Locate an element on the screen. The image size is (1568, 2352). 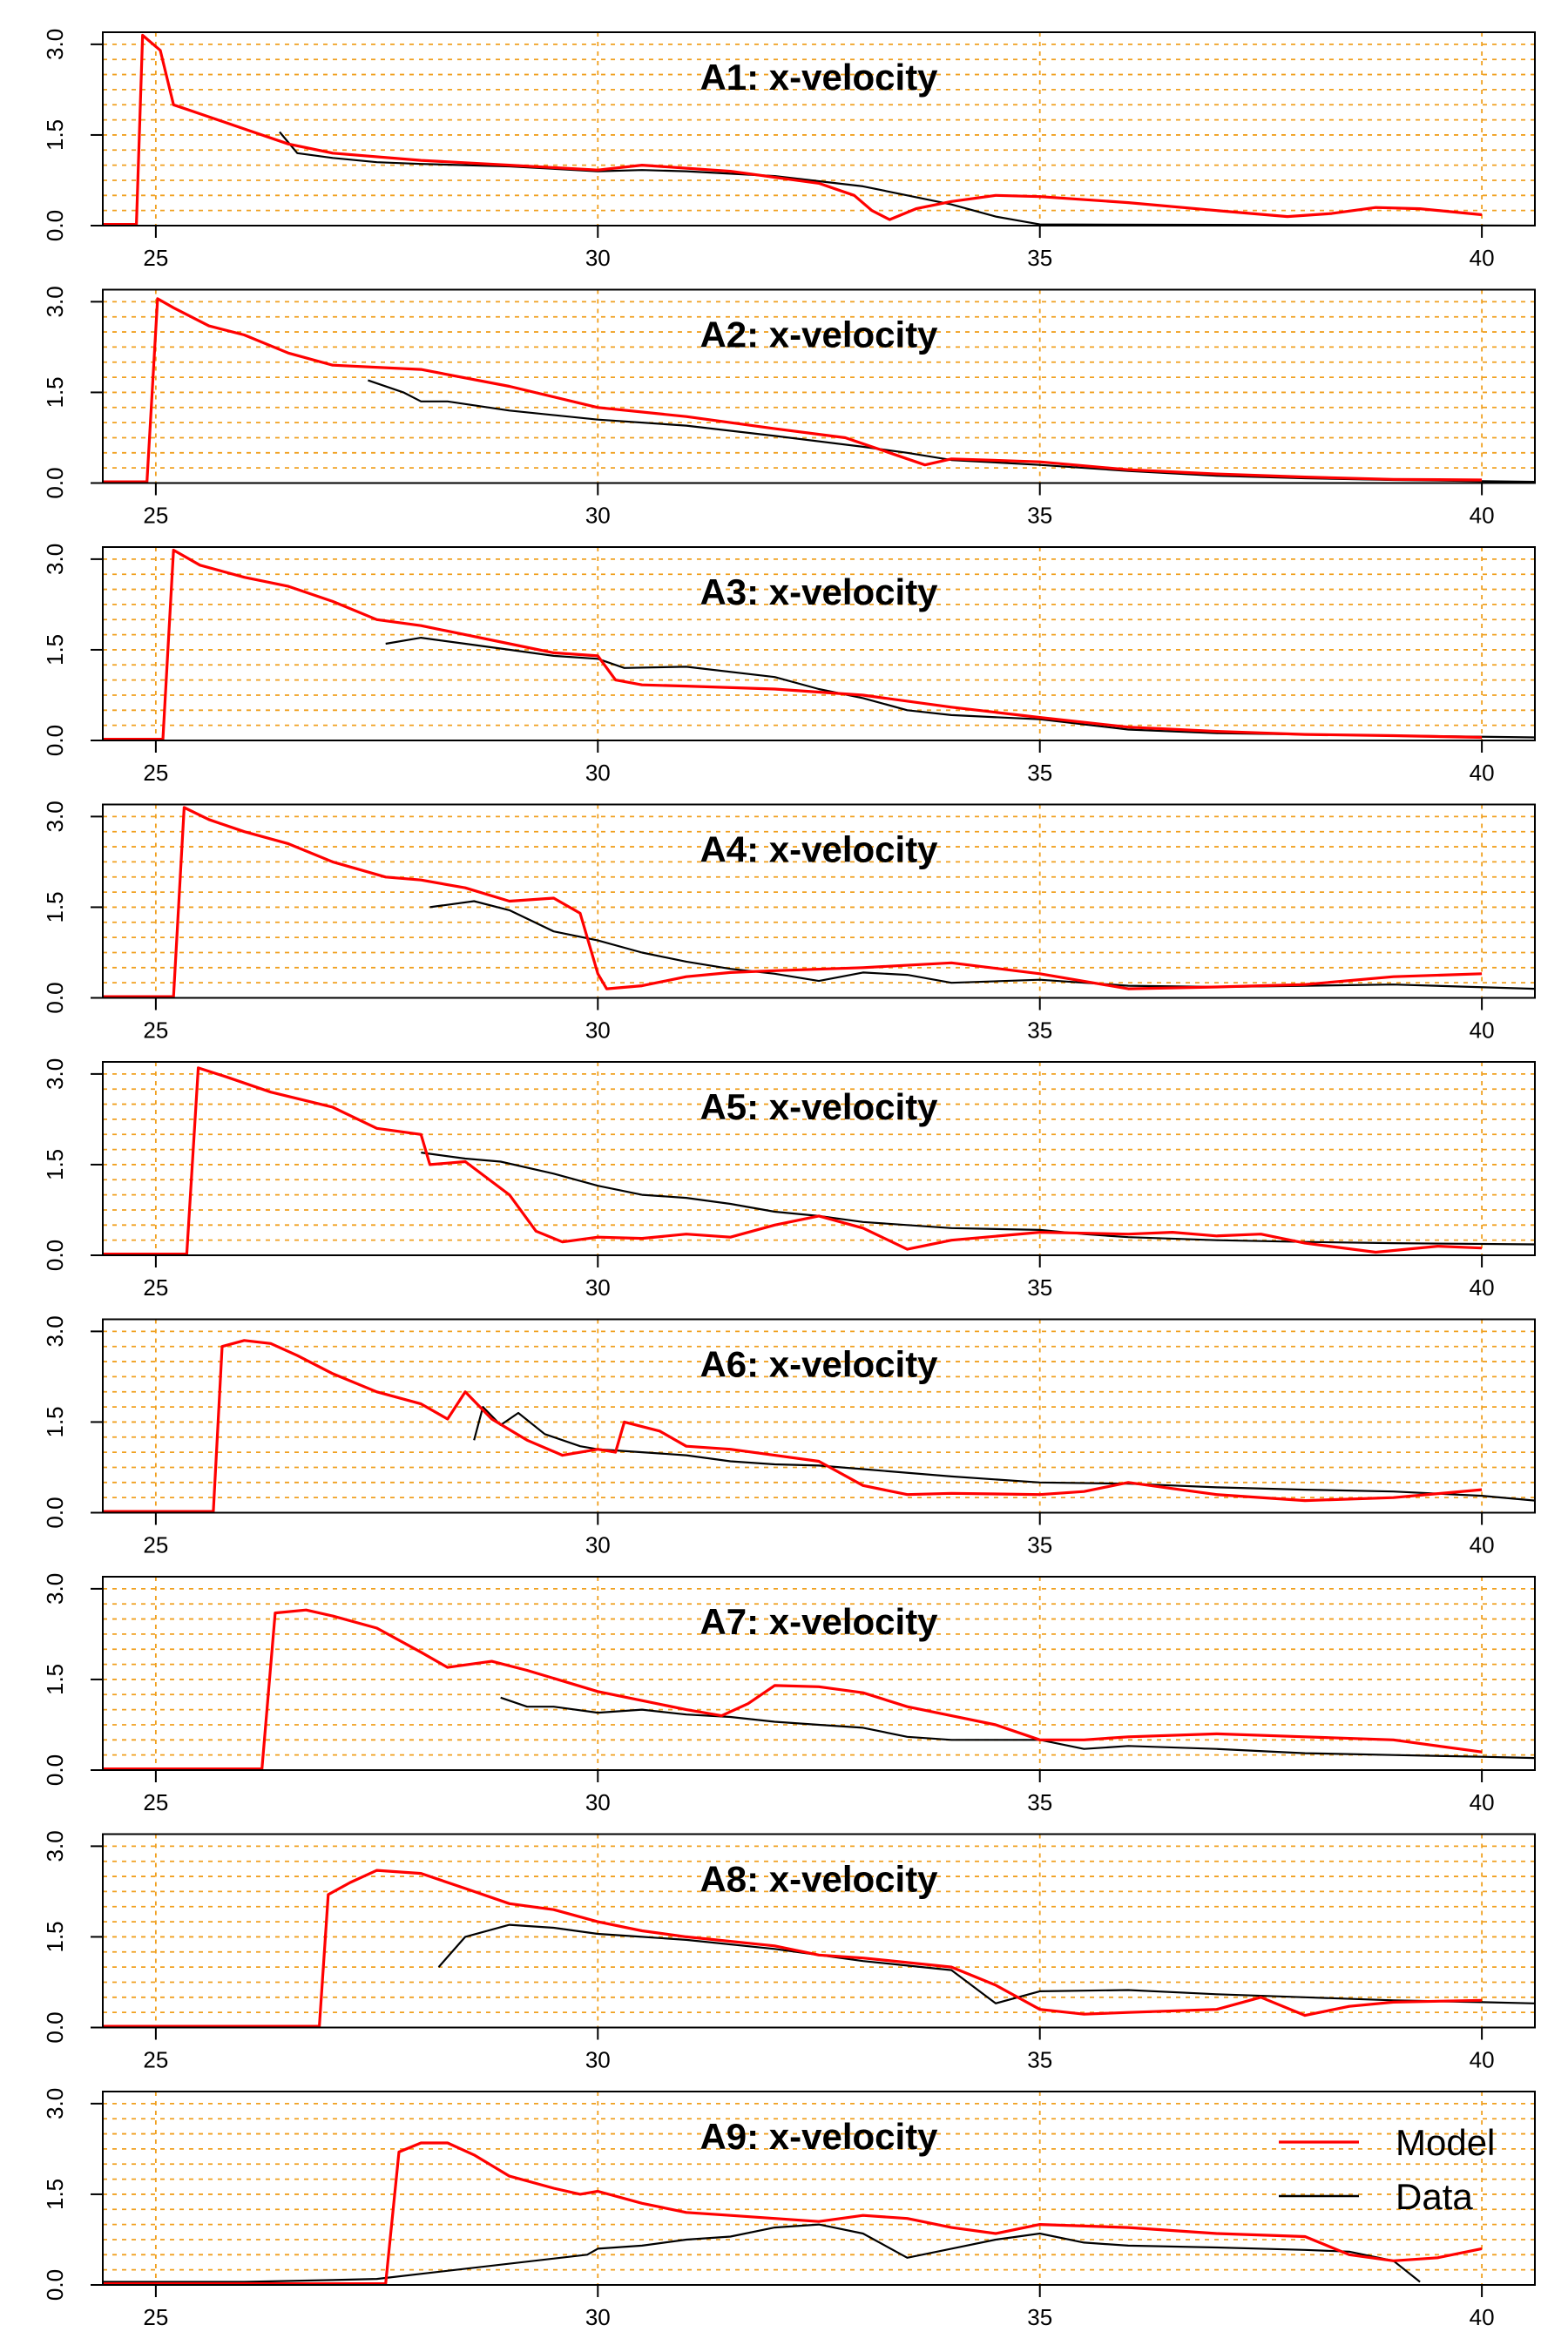
chart-panel-4: 0.0 1.5 3.0 25 30 35 40 A4: x-velocity is located at coordinates (789, 923).